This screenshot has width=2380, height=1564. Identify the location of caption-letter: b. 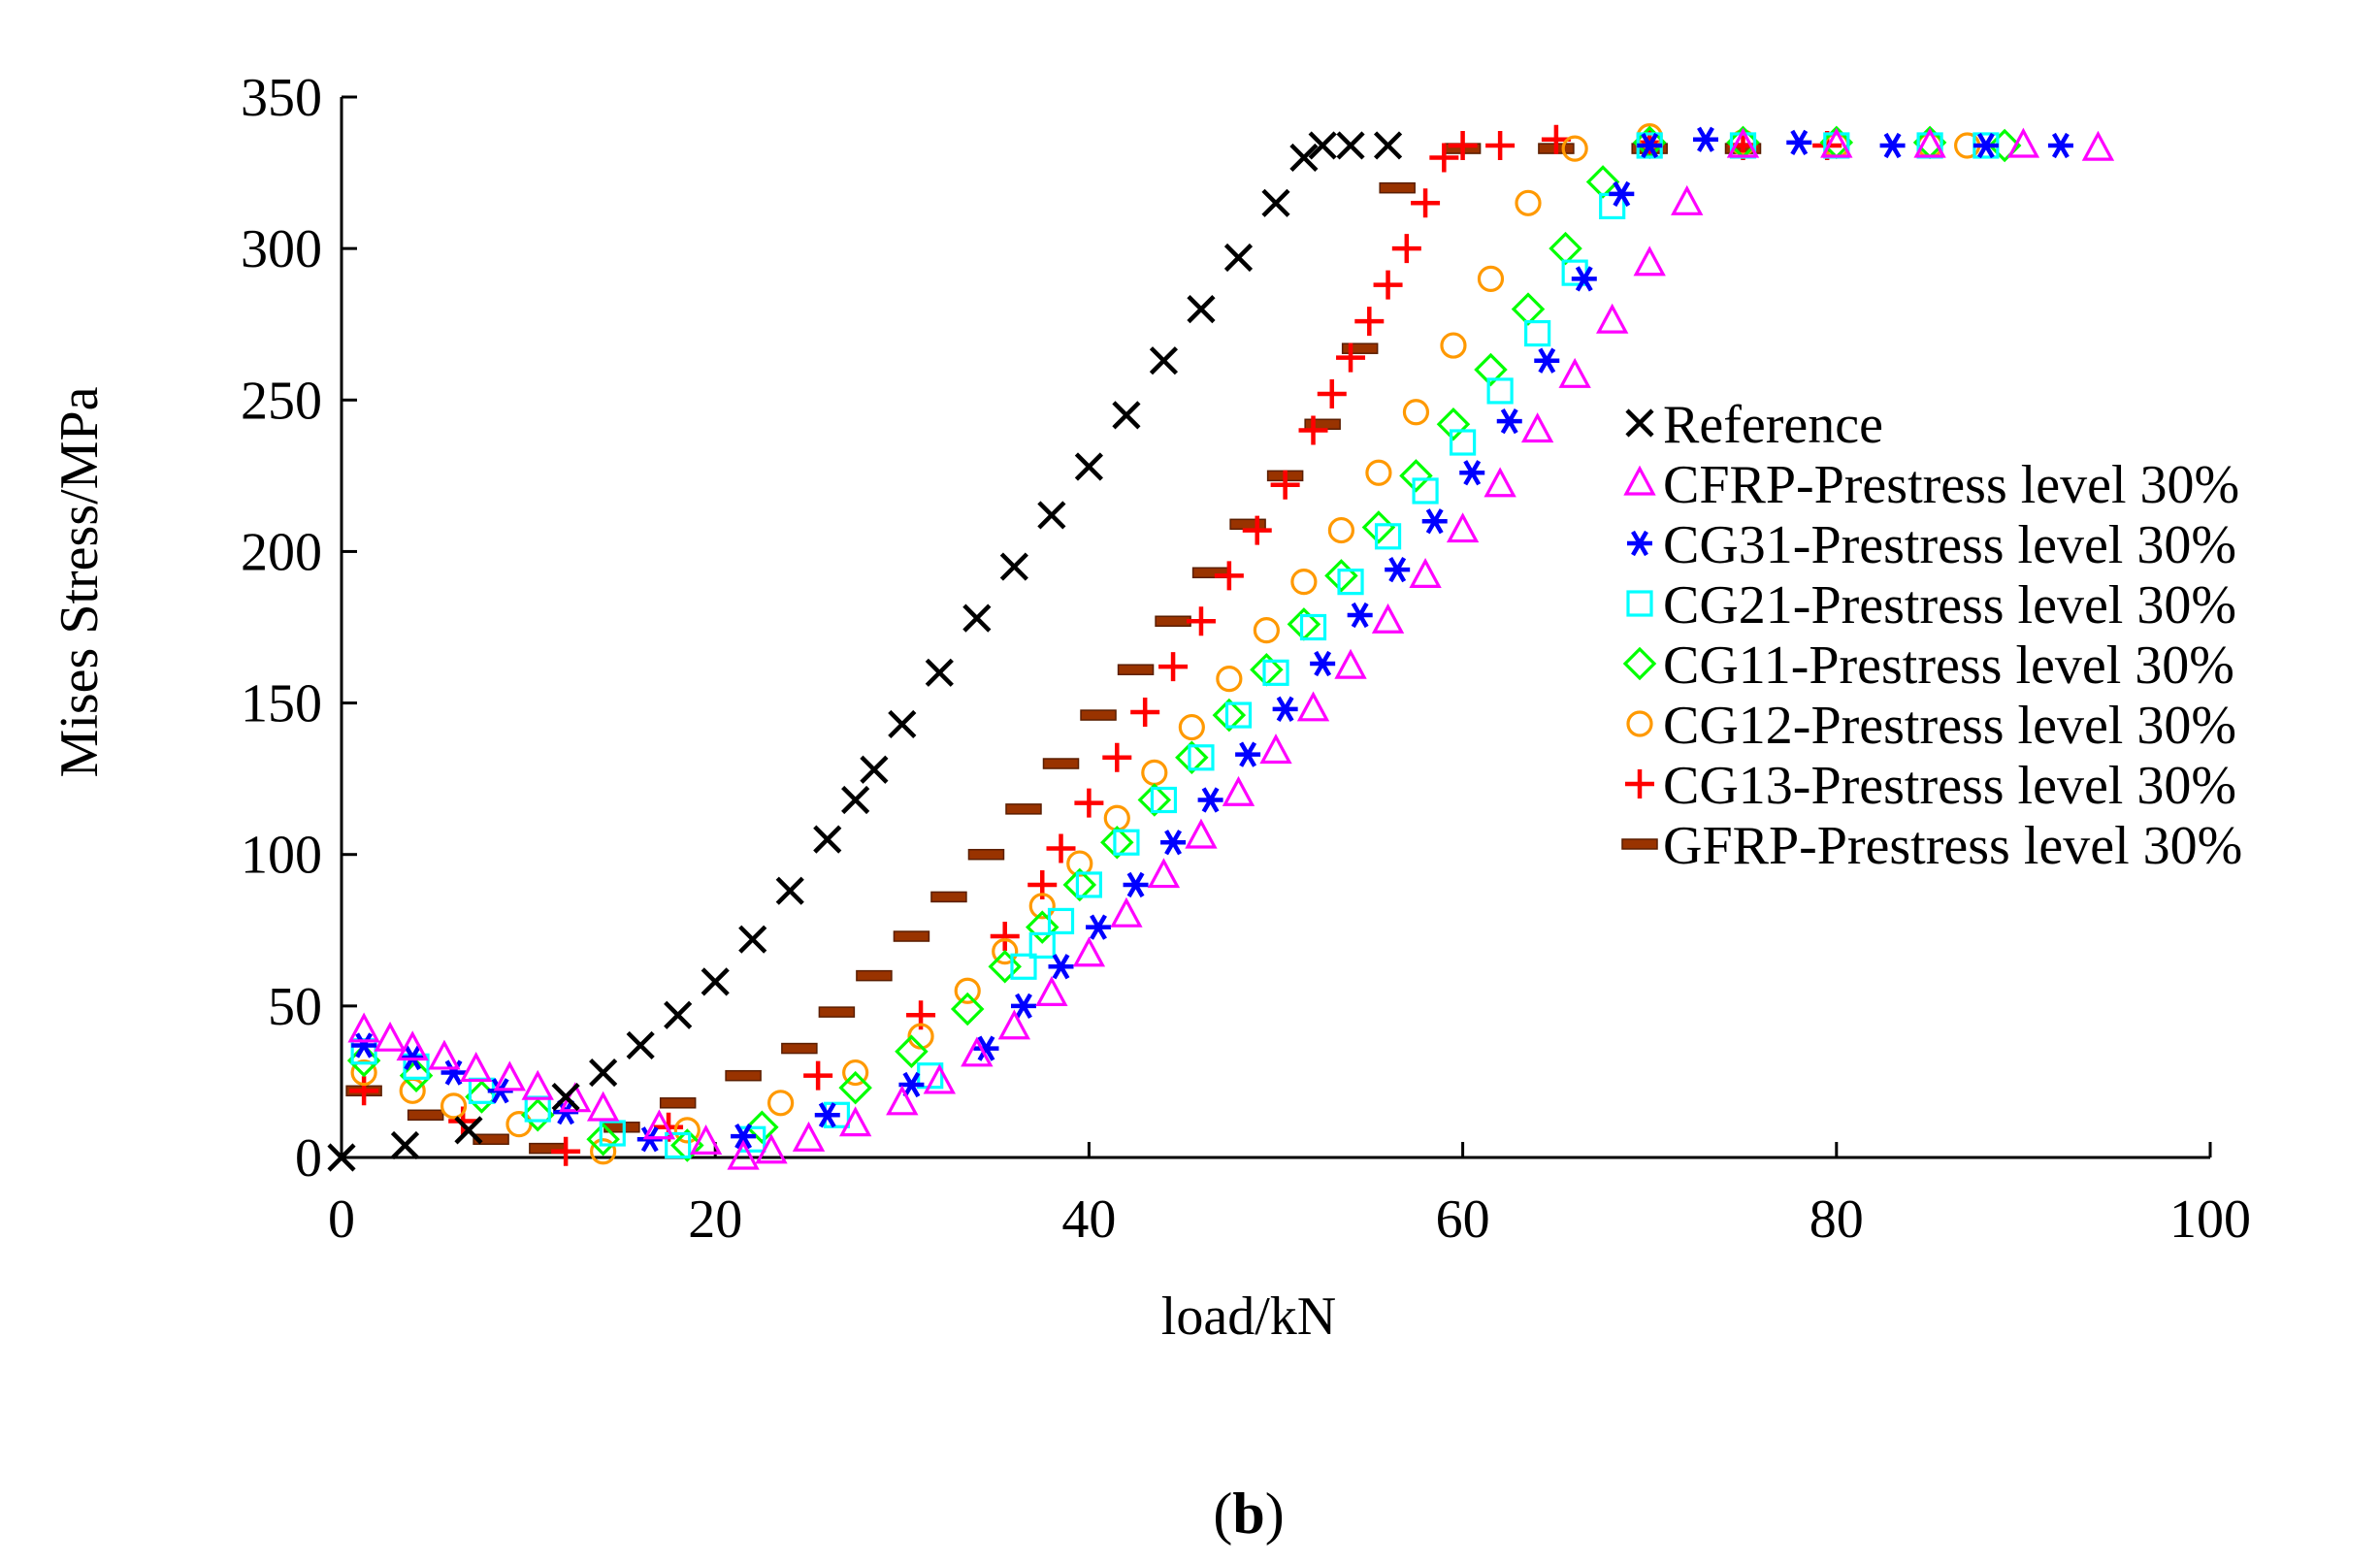
(1248, 1514).